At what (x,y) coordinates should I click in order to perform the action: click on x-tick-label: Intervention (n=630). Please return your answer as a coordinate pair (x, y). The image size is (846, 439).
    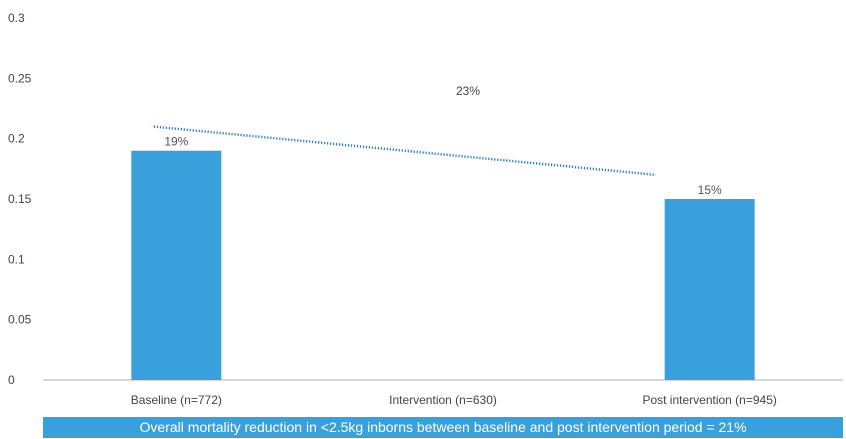
    Looking at the image, I should click on (443, 400).